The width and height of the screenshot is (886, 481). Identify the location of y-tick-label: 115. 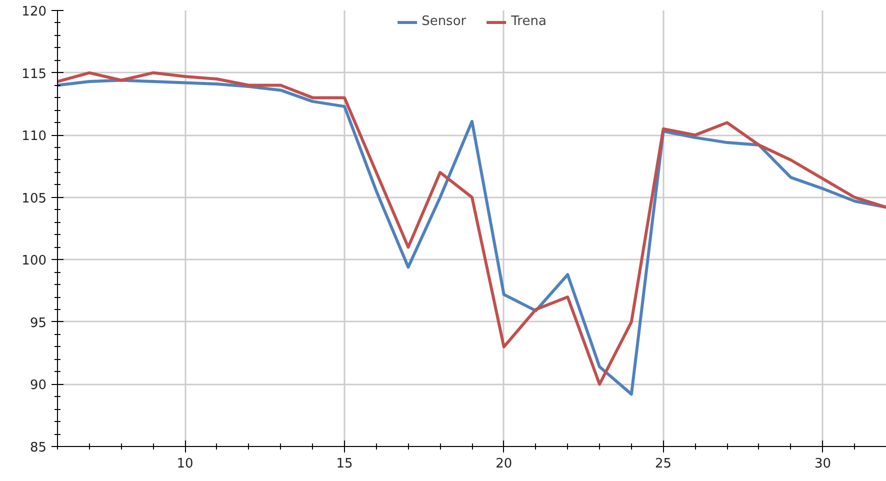
(34, 74).